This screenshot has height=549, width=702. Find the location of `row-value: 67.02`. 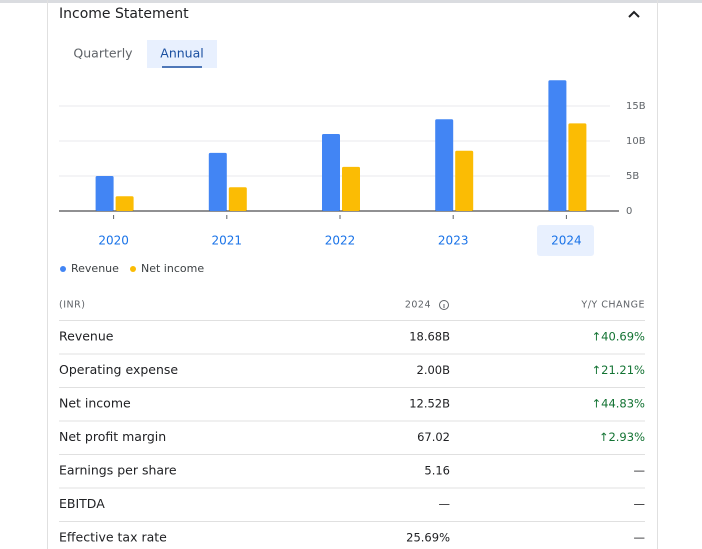

row-value: 67.02 is located at coordinates (433, 437).